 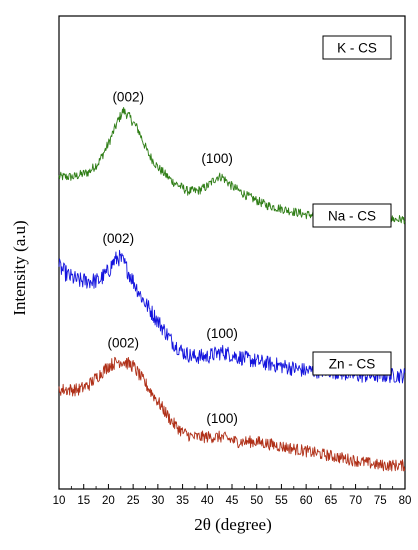 I want to click on peak-label-na-cs-0: (002), so click(x=119, y=238).